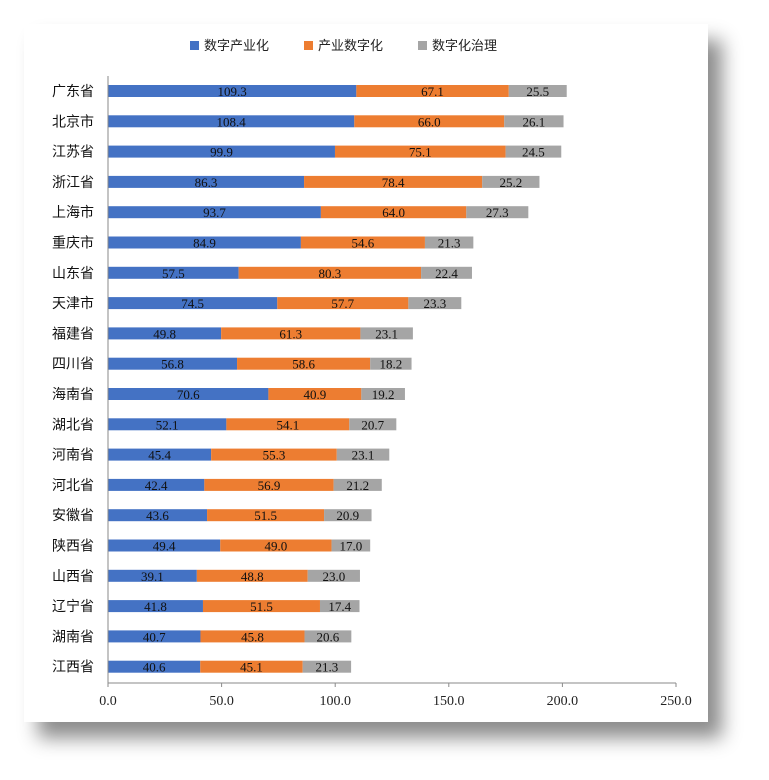 Image resolution: width=769 pixels, height=780 pixels. I want to click on x-tick-label: 250.0, so click(676, 701).